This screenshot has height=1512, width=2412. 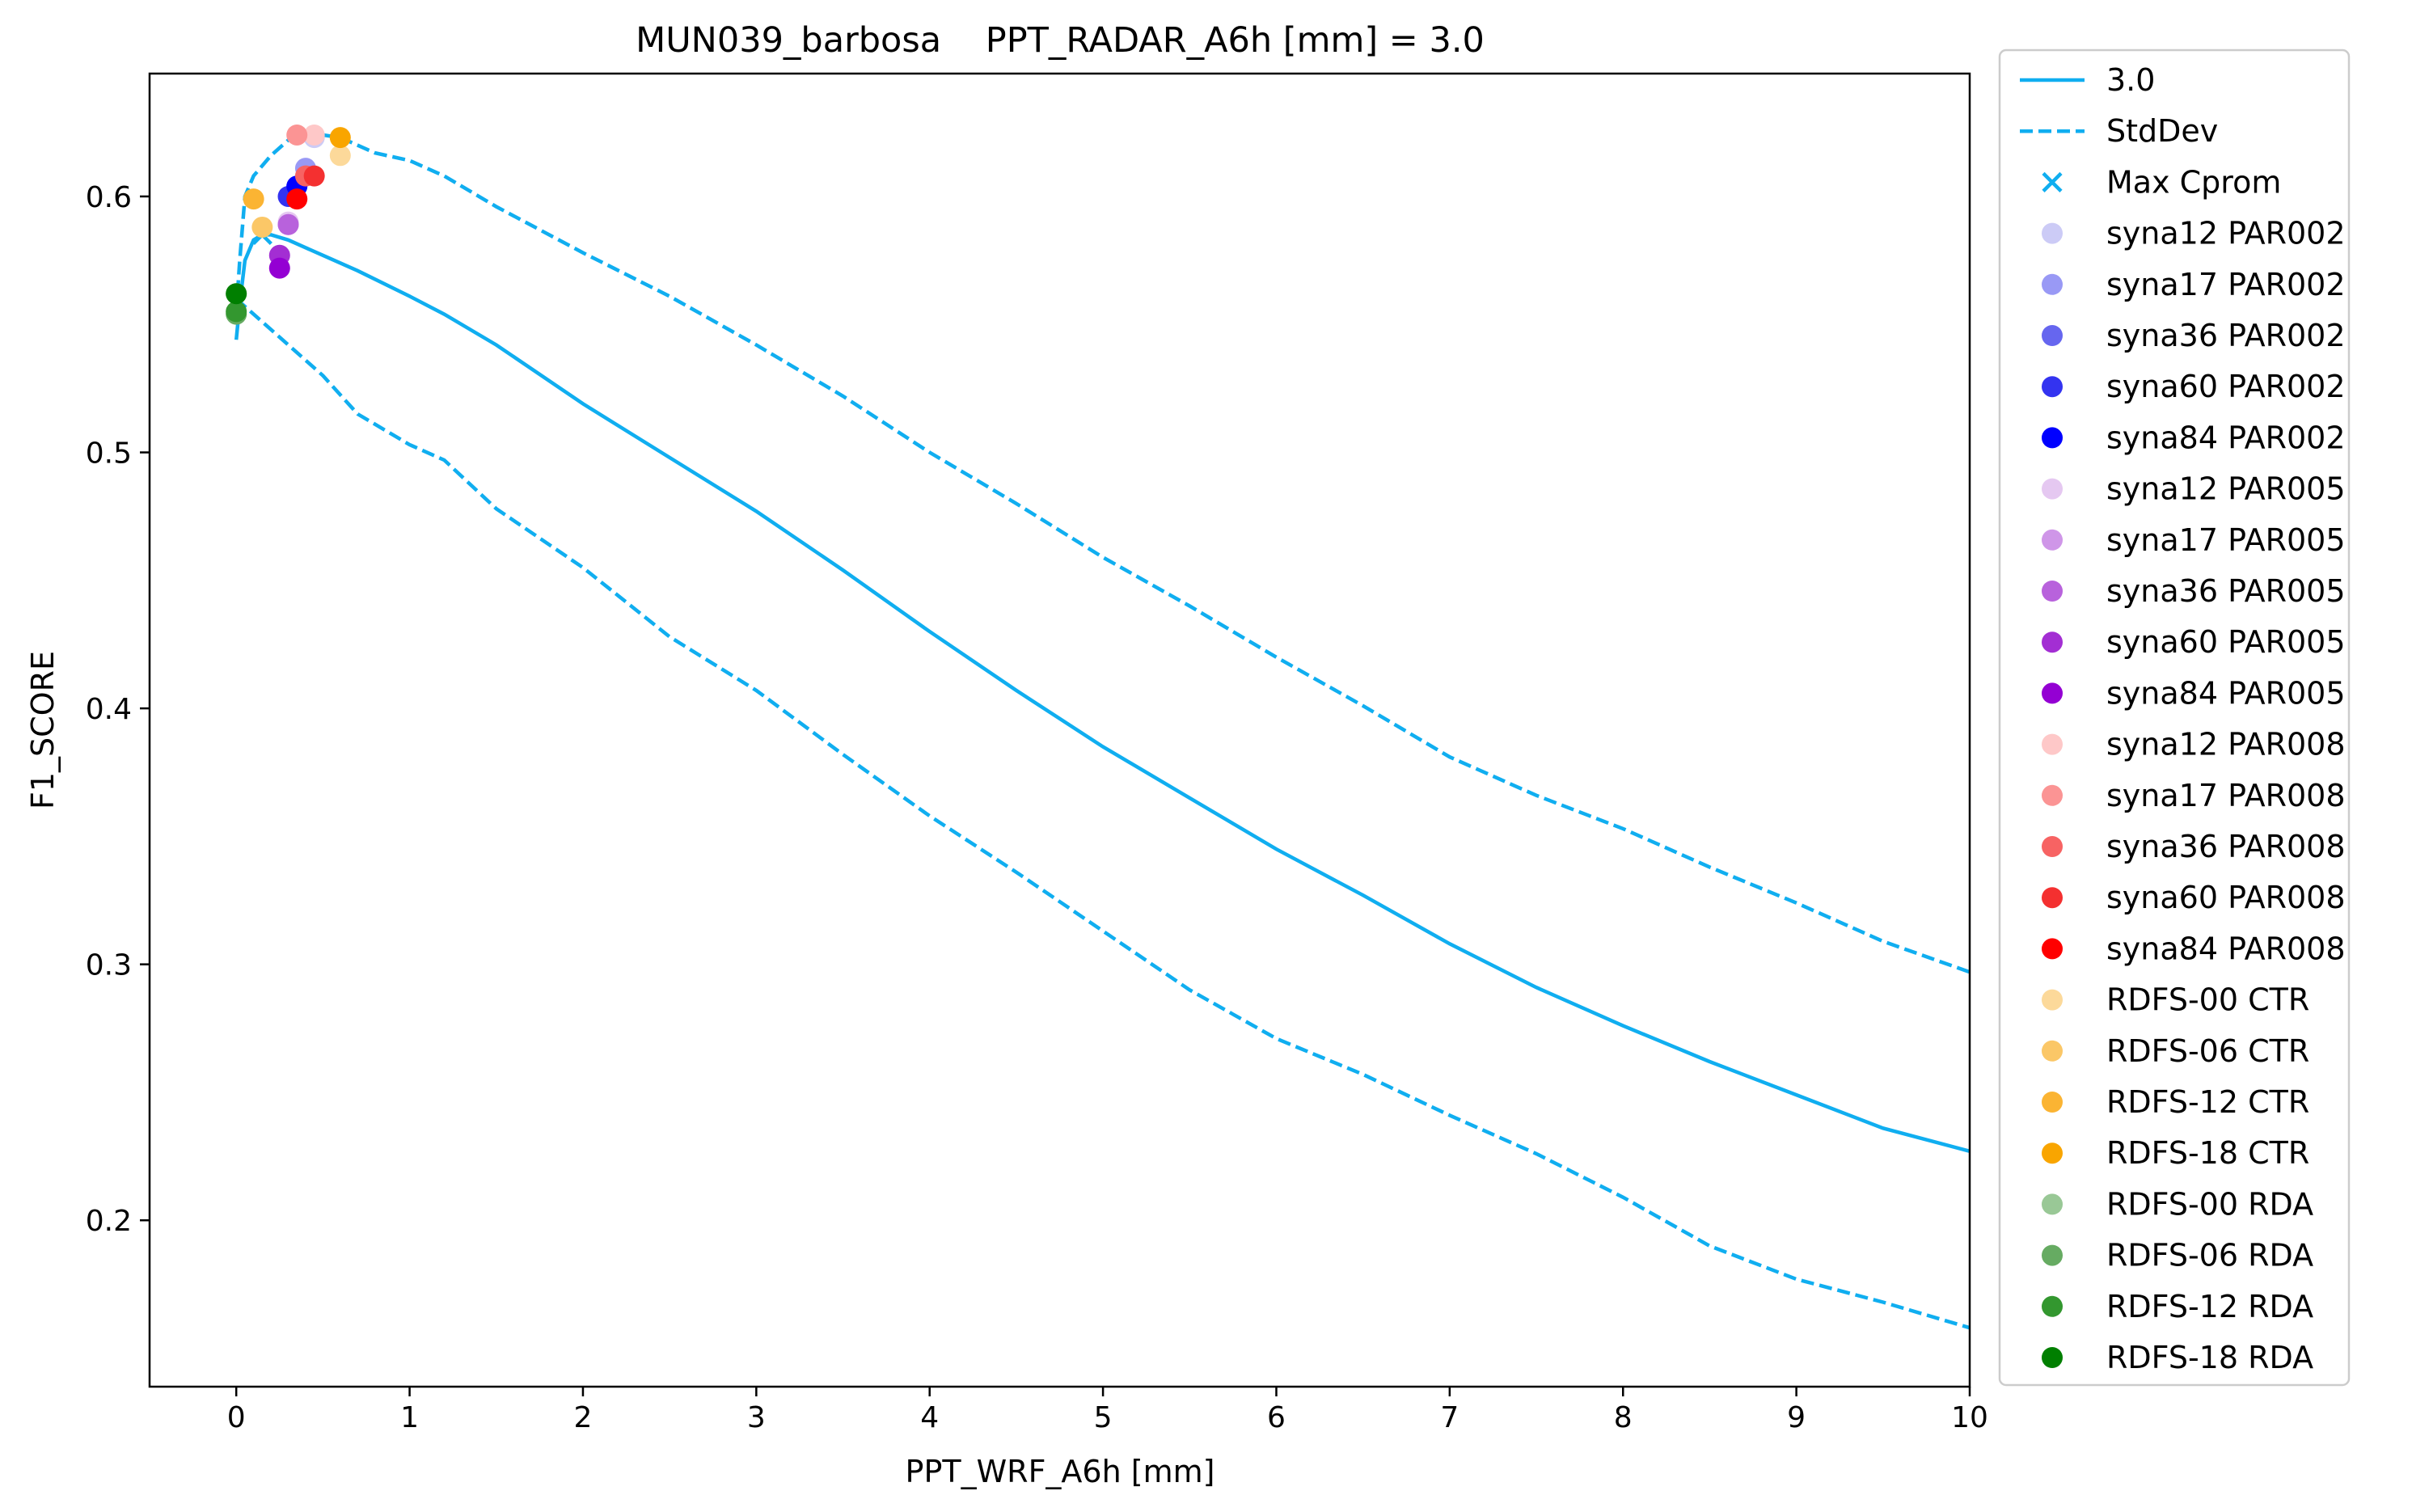 I want to click on legend-entry: syna84 PAR008, so click(x=2194, y=948).